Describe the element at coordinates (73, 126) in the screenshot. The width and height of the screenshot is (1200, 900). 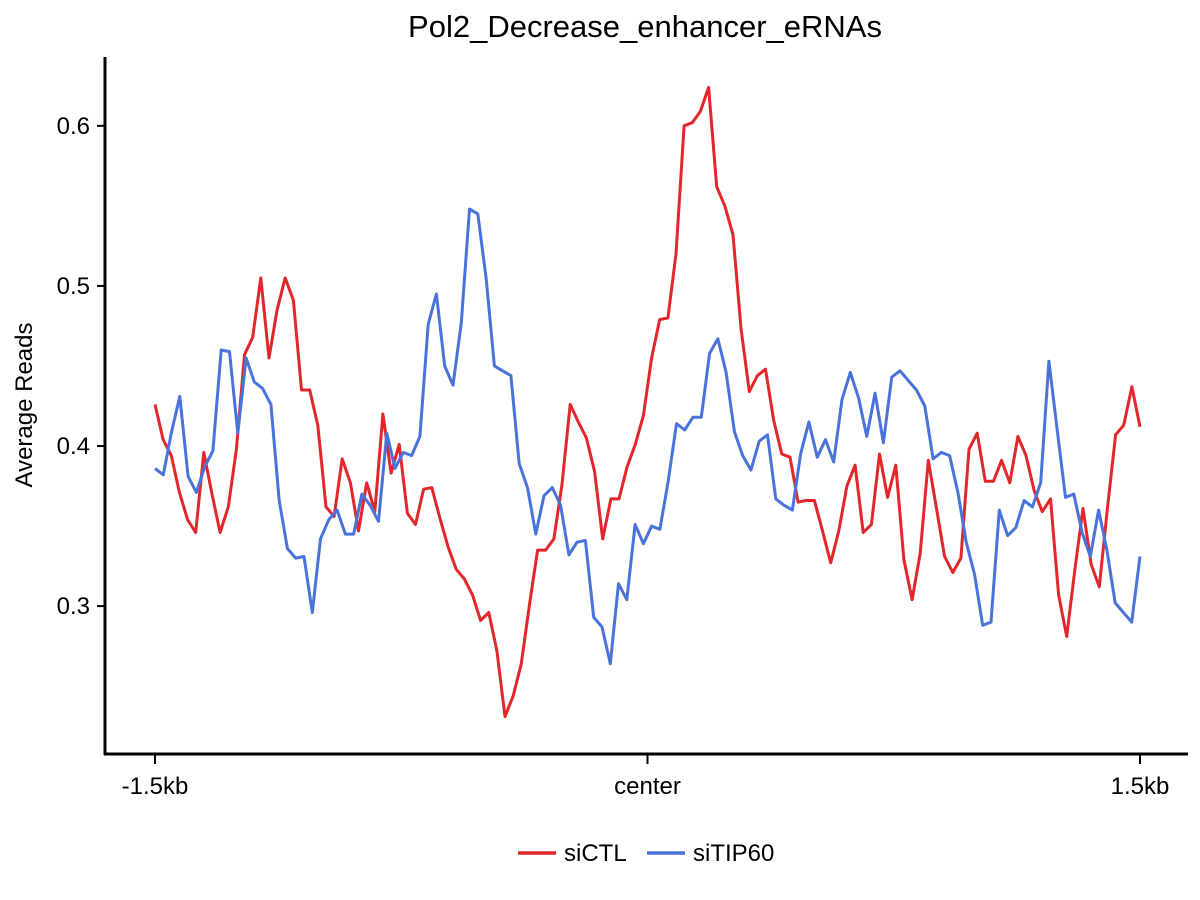
I see `y-tick-label: 0.6` at that location.